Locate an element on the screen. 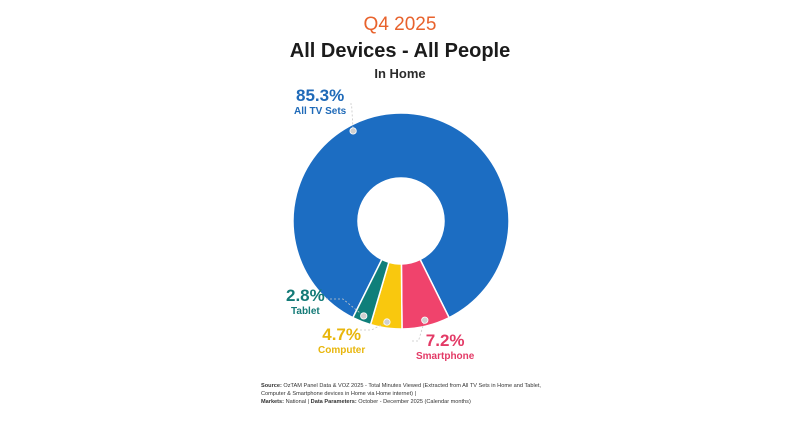 This screenshot has height=431, width=800. label-tablet: 2.8% Tablet is located at coordinates (305, 301).